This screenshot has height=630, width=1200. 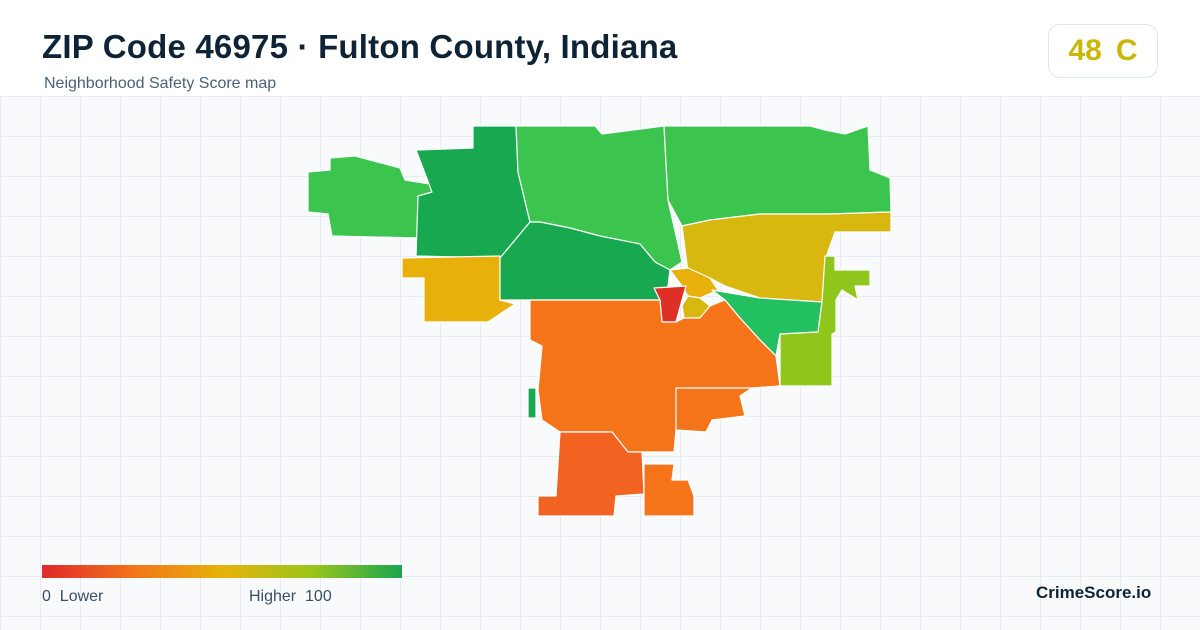 What do you see at coordinates (1094, 592) in the screenshot?
I see `brand-logo-text: CrimeScore.io` at bounding box center [1094, 592].